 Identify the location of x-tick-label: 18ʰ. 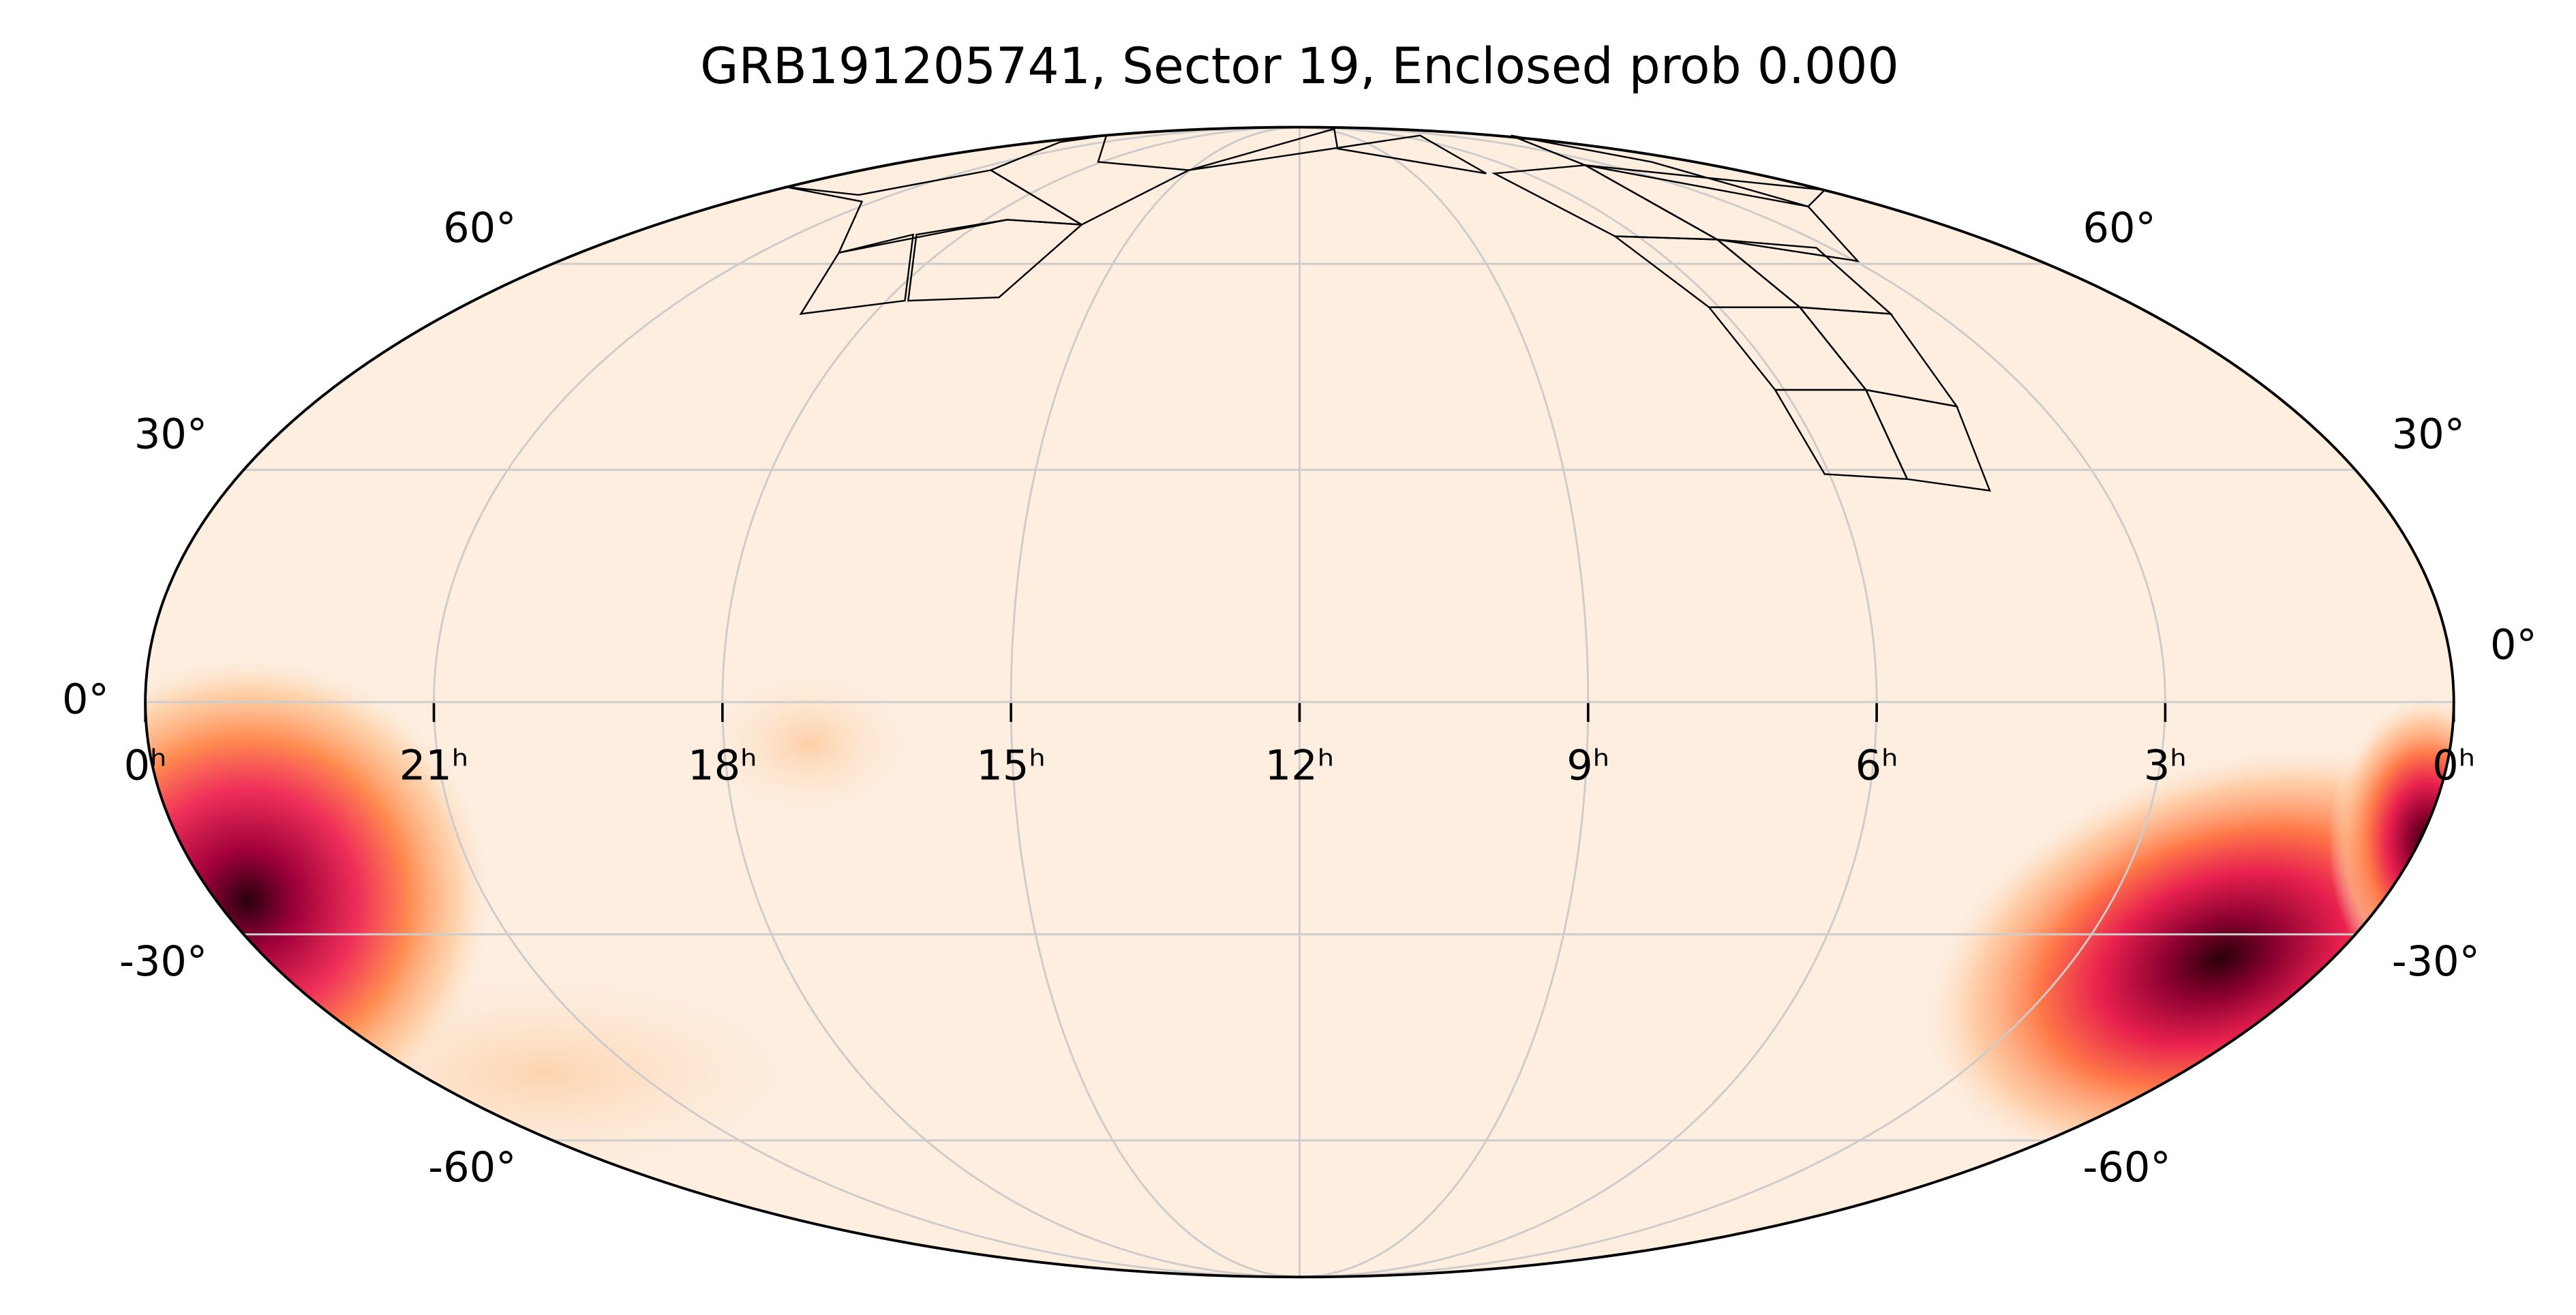
(723, 766).